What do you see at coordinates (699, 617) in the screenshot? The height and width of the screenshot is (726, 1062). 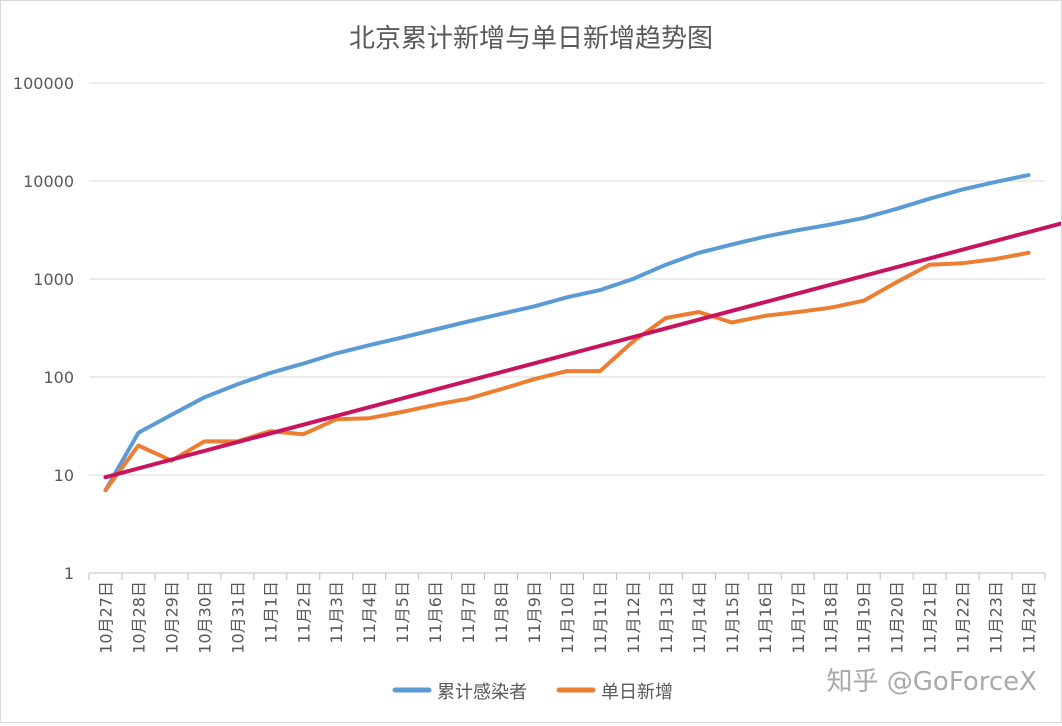 I see `x-tick-label: 11月14日` at bounding box center [699, 617].